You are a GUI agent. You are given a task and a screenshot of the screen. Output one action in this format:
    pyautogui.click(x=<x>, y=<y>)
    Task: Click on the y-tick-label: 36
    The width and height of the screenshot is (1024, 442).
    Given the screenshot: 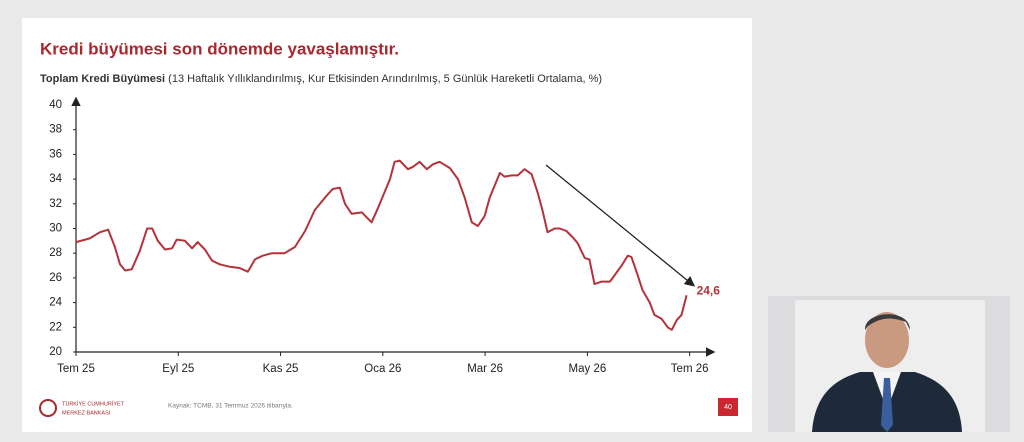 What is the action you would take?
    pyautogui.click(x=55, y=154)
    